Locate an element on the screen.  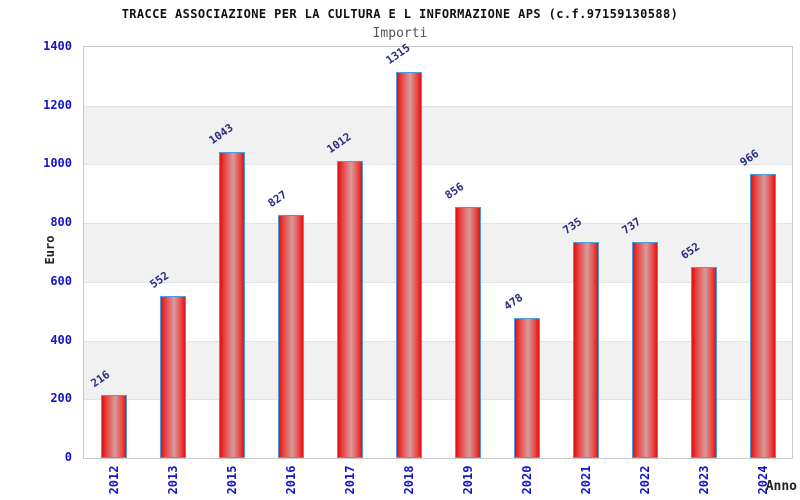
x-tick-label: 2013 is located at coordinates (172, 480).